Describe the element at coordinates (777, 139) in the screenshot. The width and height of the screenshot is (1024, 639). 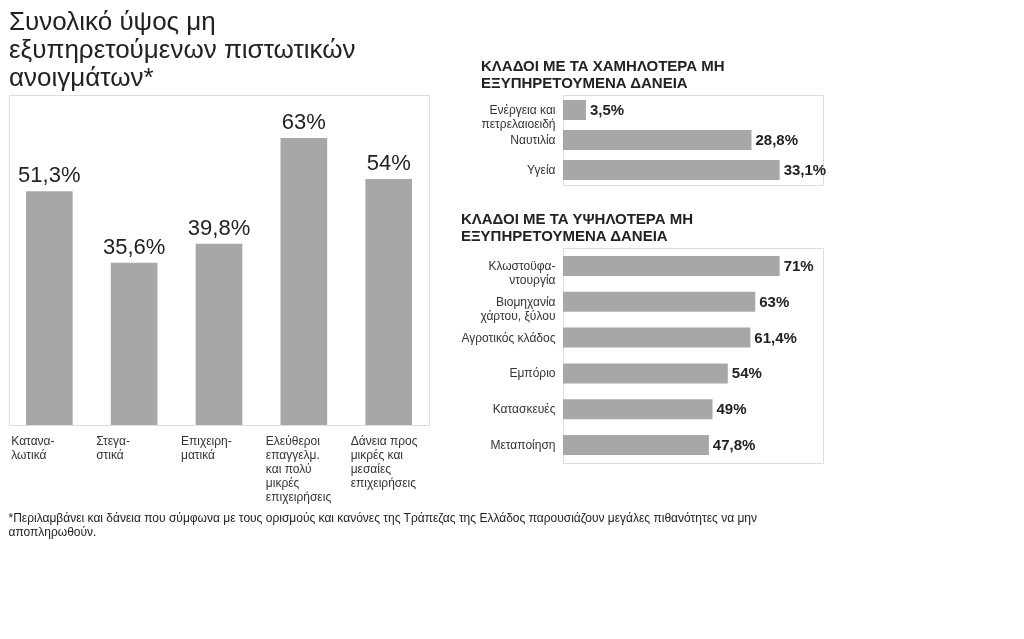
I see `data-label: 28,8%` at that location.